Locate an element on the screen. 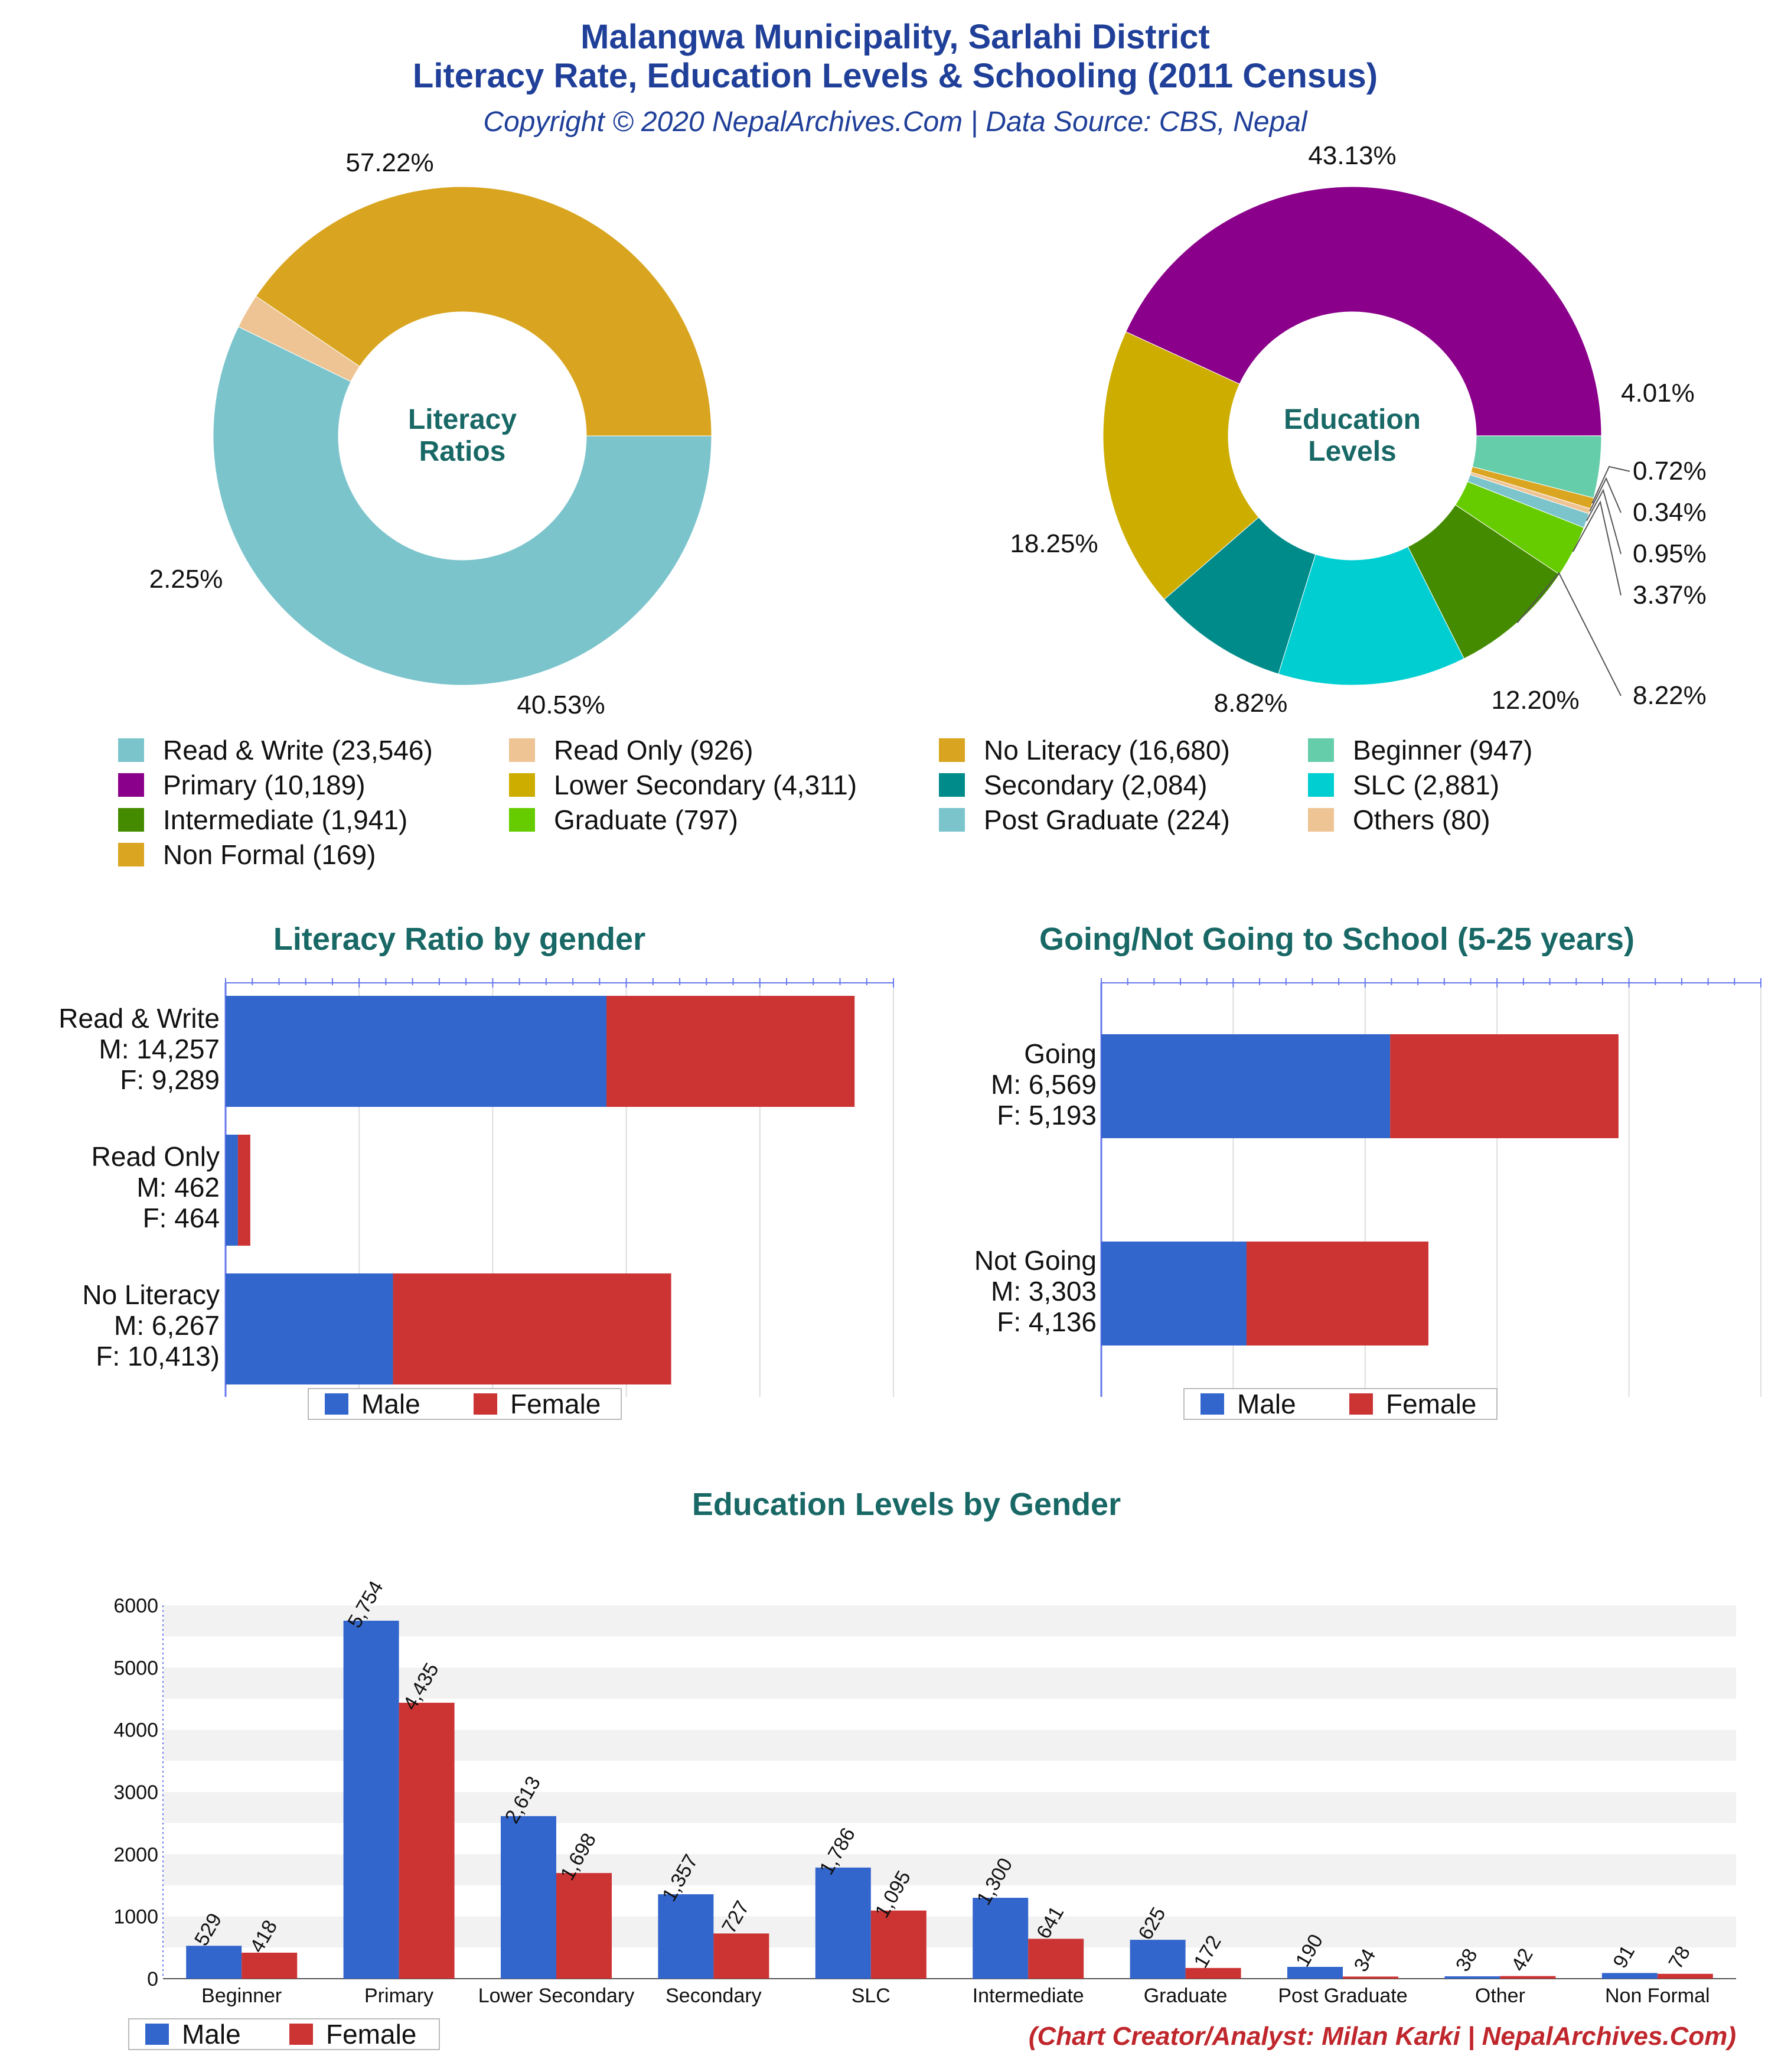 This screenshot has height=2072, width=1791. slice-percent-label: 43.13% is located at coordinates (1352, 155).